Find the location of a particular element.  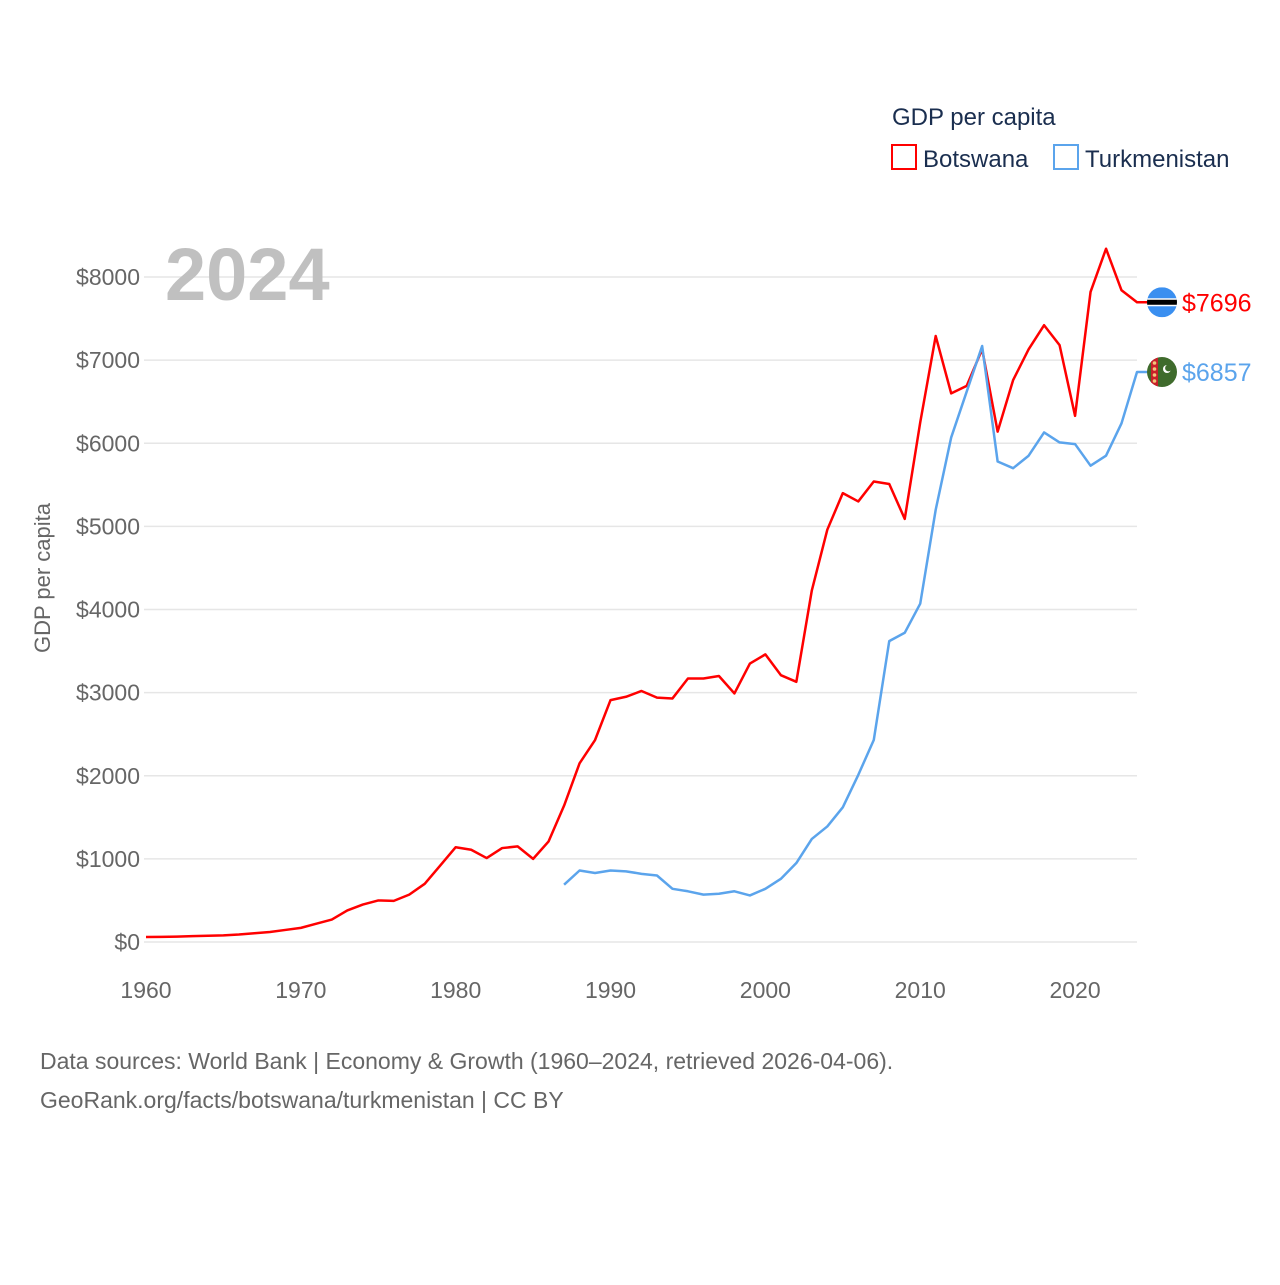

x-axis-ticks: 1960 1970 1980 1990 2000 2010 2020 is located at coordinates (610, 990).